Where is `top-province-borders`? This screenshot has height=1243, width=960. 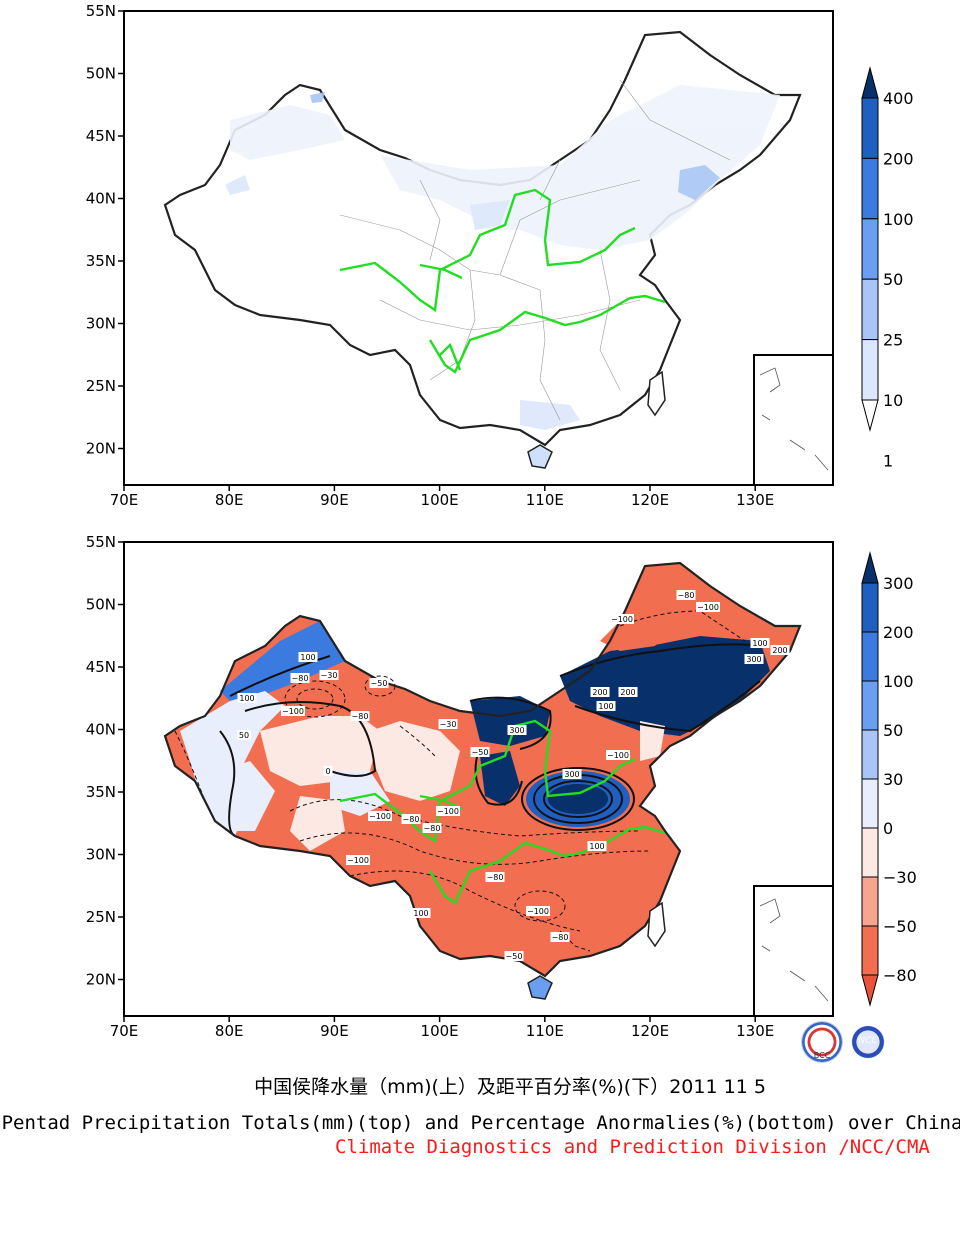 top-province-borders is located at coordinates (535, 250).